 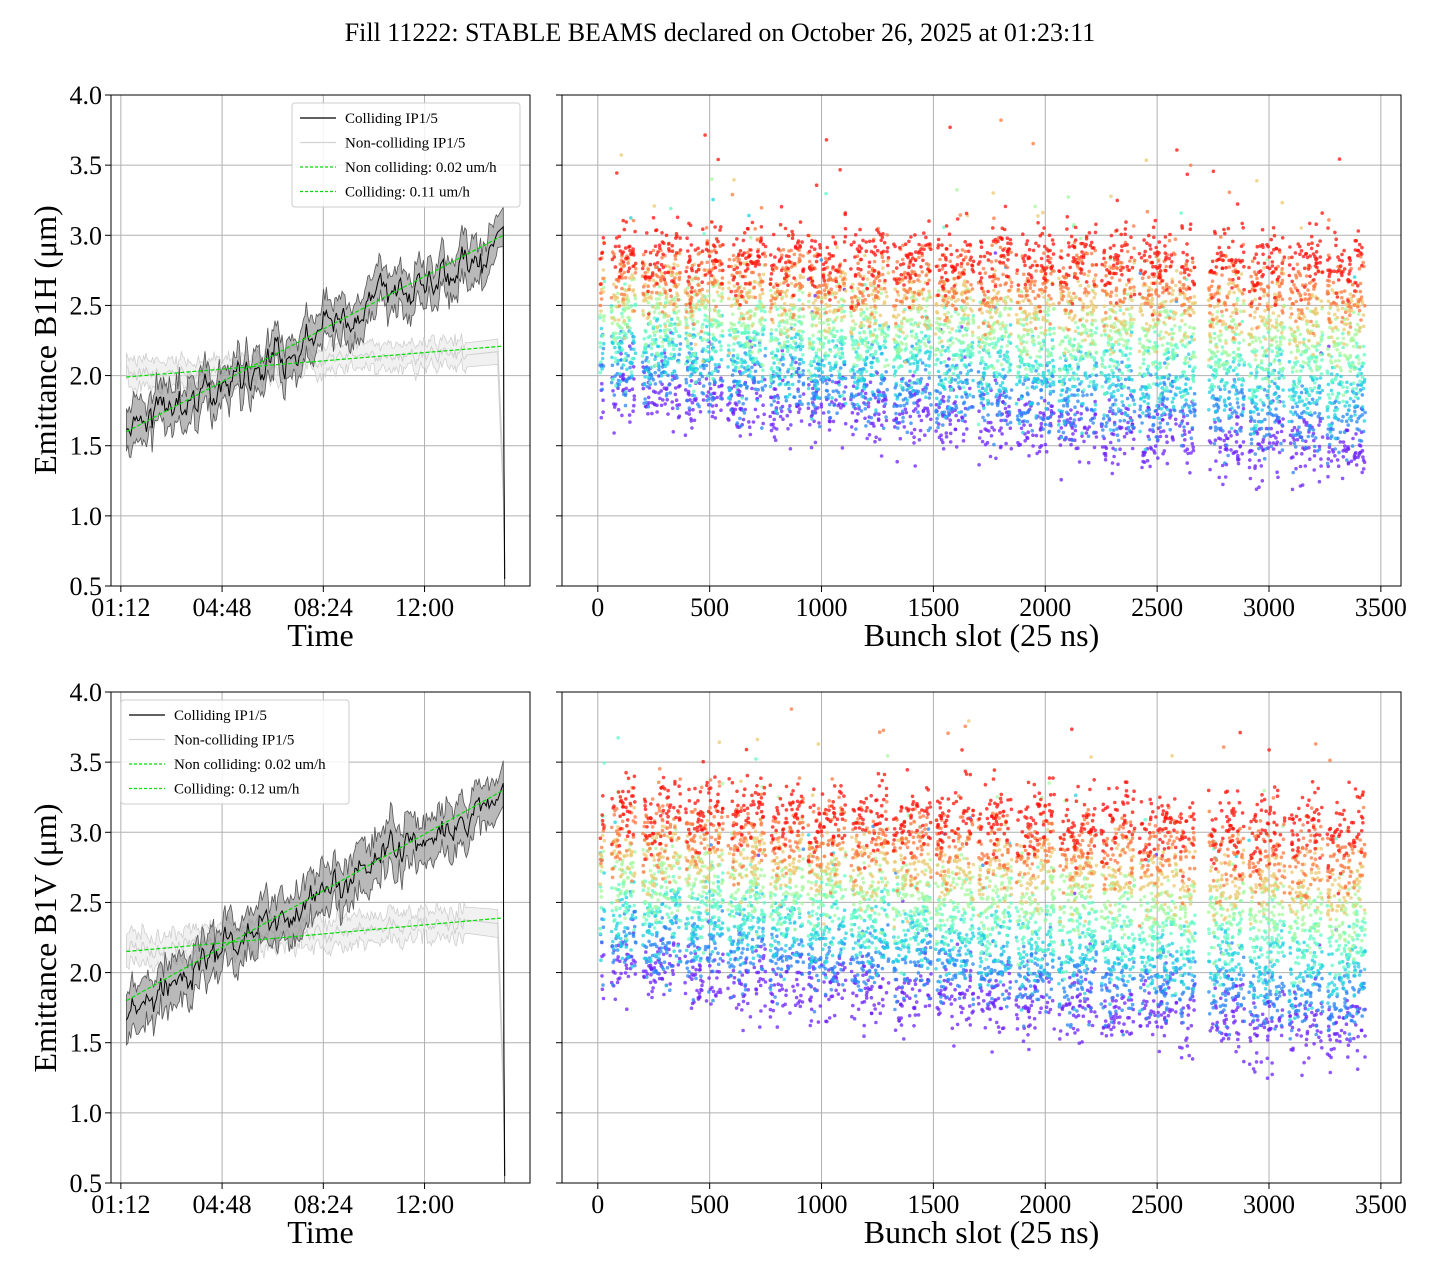 I want to click on non-colliding-fit-line, so click(x=315, y=361).